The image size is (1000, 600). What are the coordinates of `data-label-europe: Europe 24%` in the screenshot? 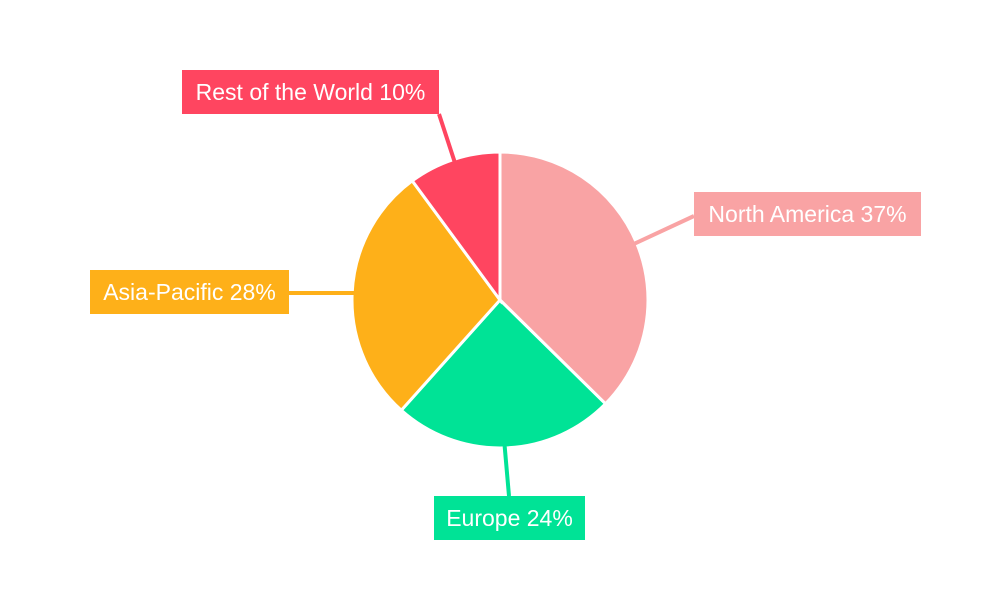 It's located at (509, 518).